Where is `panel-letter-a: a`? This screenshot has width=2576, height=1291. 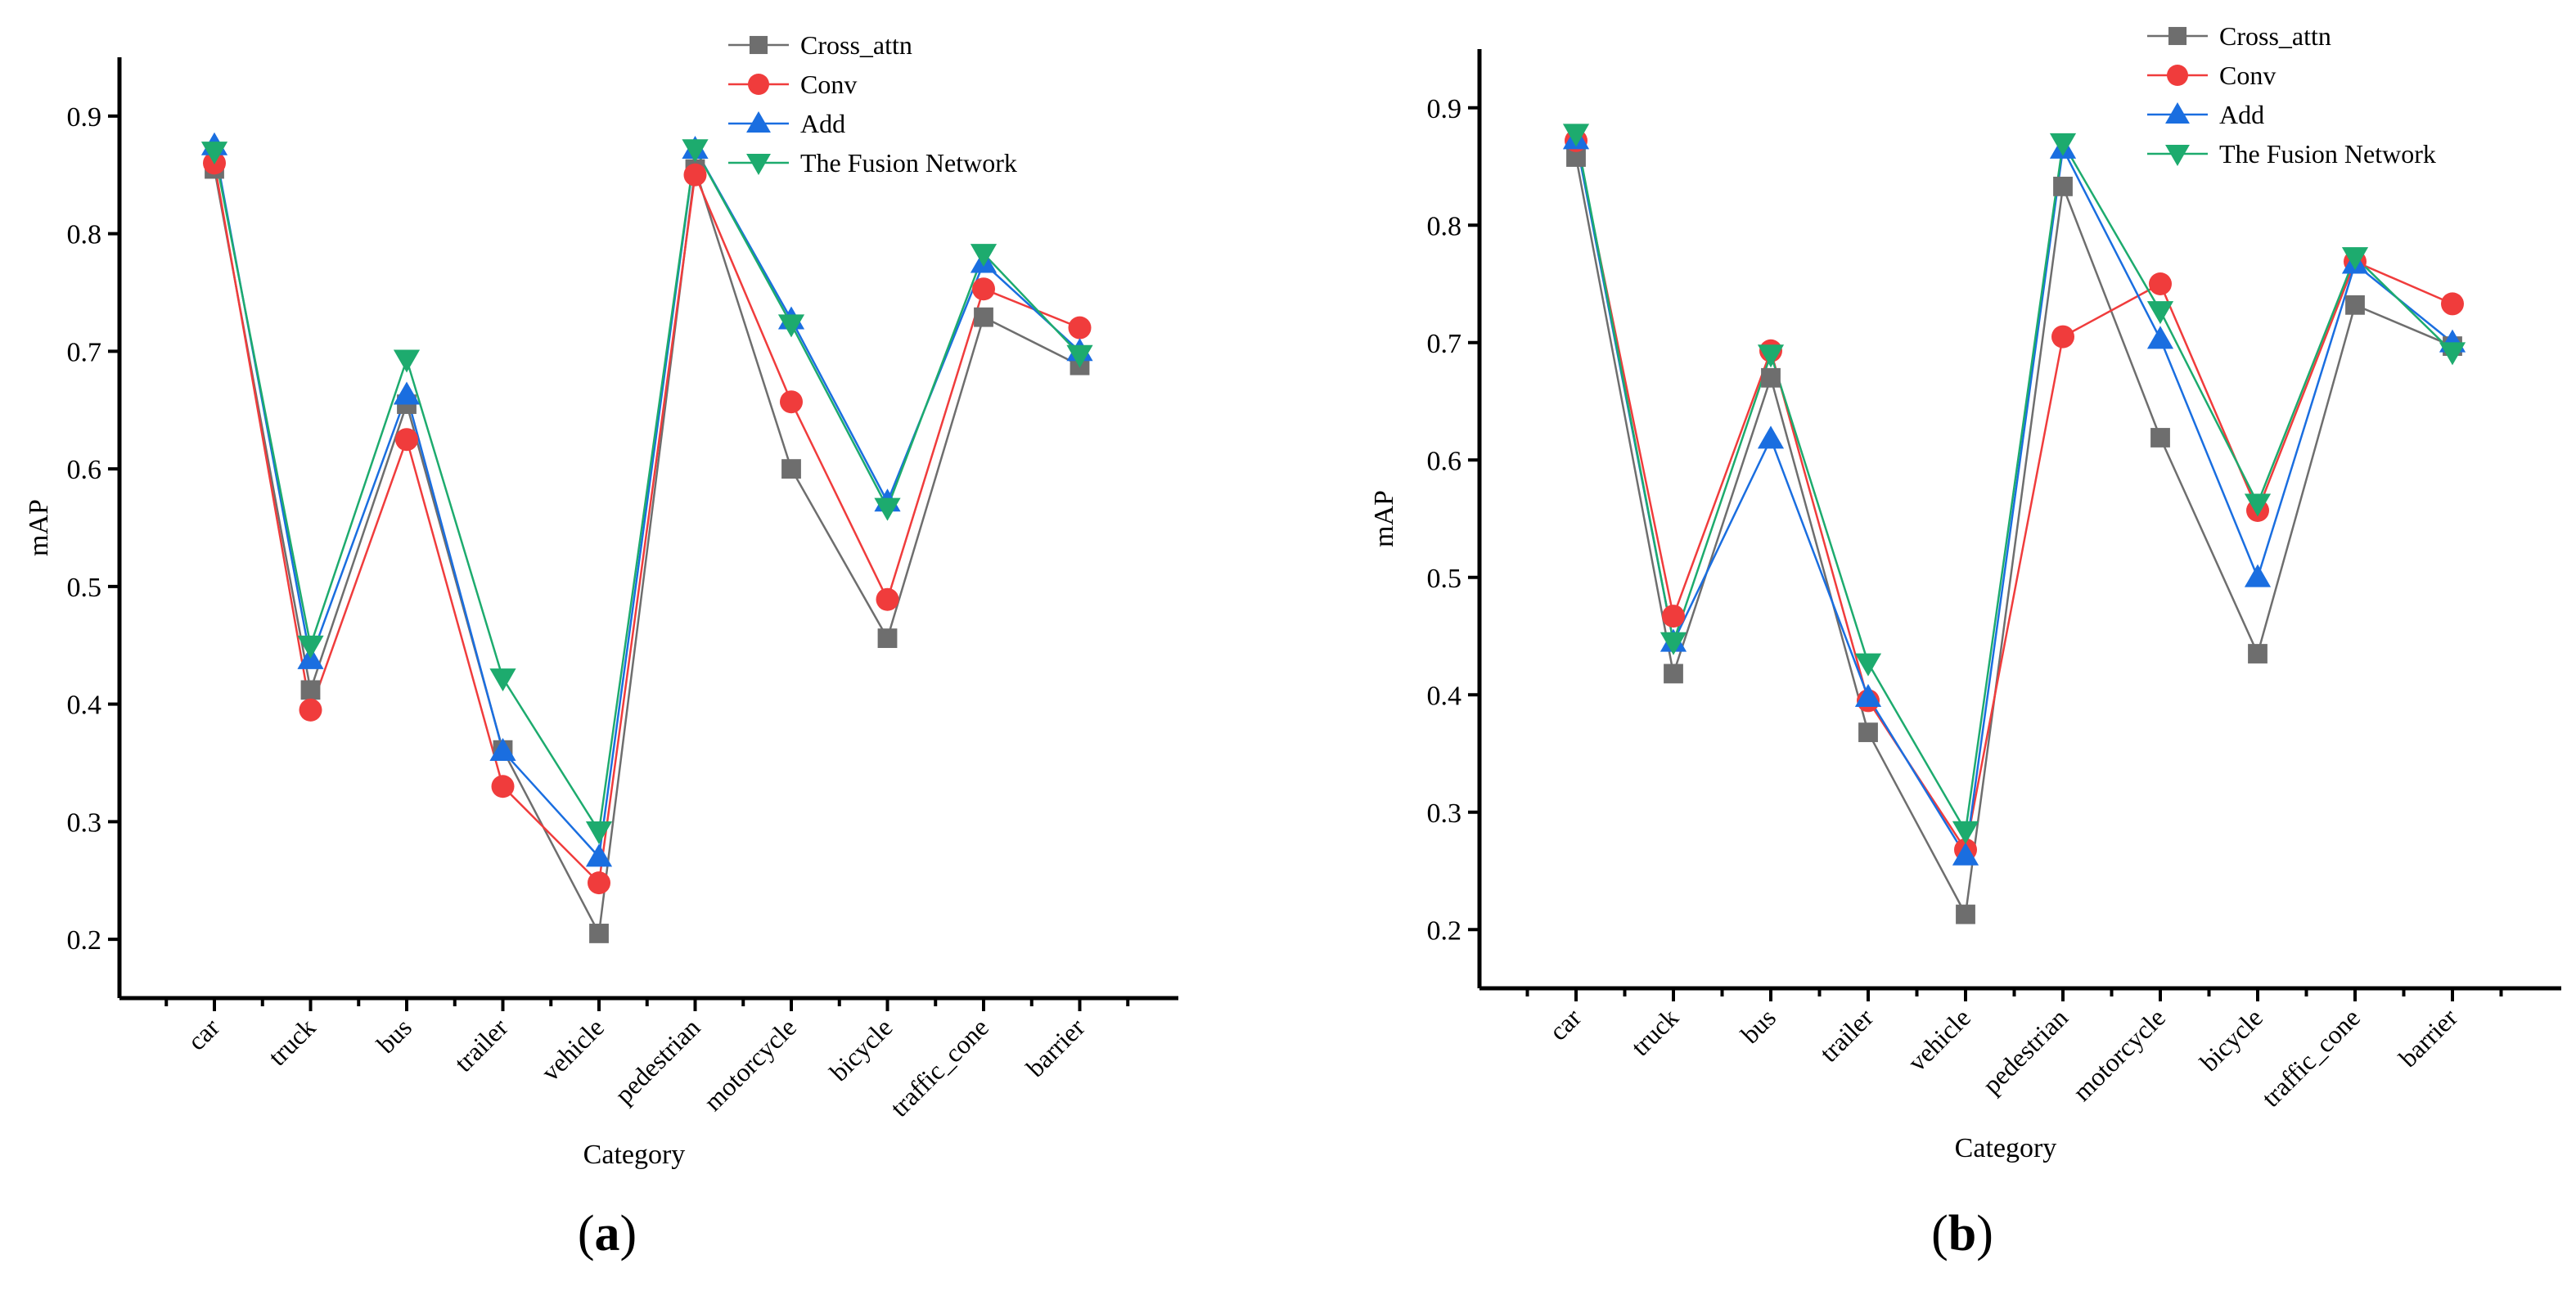
panel-letter-a: a is located at coordinates (607, 1234).